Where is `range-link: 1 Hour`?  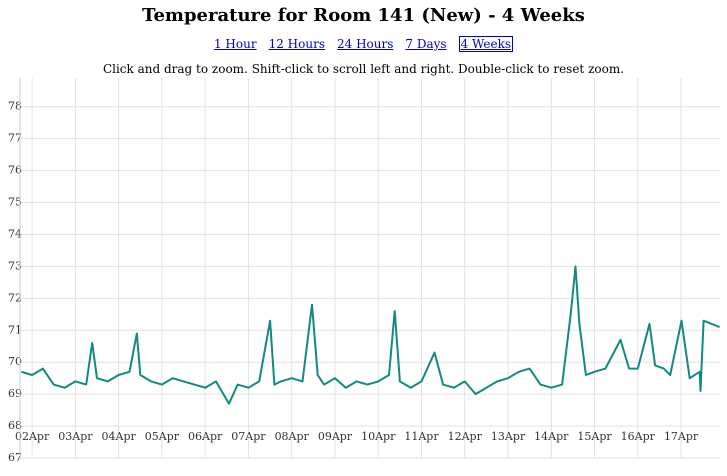
range-link: 1 Hour is located at coordinates (235, 44).